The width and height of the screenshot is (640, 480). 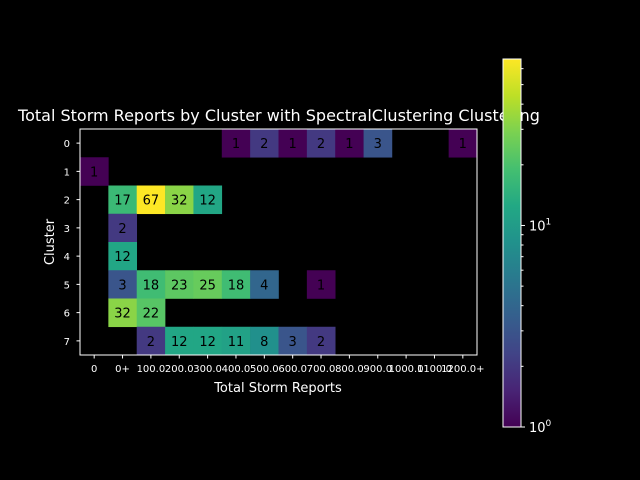 I want to click on x-tick-label: 1100.0, so click(x=434, y=369).